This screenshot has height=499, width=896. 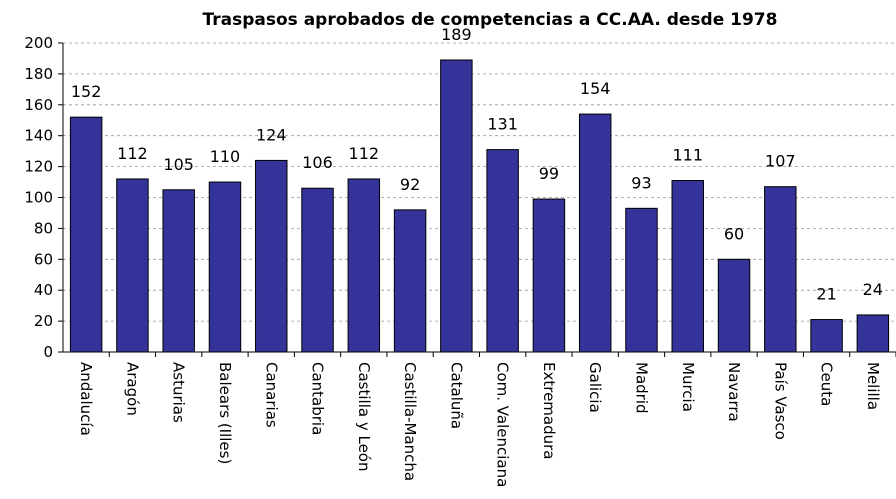 What do you see at coordinates (225, 413) in the screenshot?
I see `x-tick-label: Balears (Illes)` at bounding box center [225, 413].